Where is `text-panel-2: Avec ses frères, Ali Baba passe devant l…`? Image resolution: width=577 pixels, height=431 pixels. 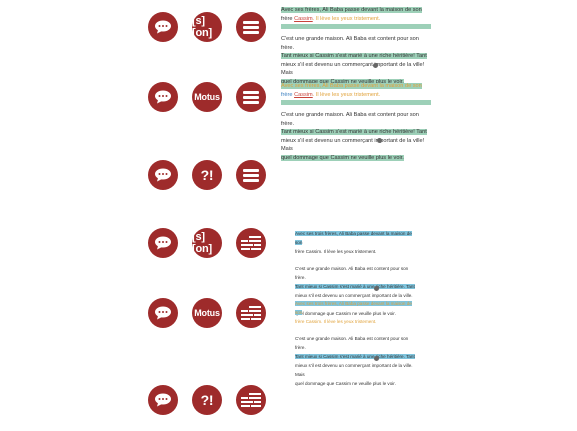 text-panel-2: Avec ses frères, Ali Baba passe devant l… is located at coordinates (356, 122).